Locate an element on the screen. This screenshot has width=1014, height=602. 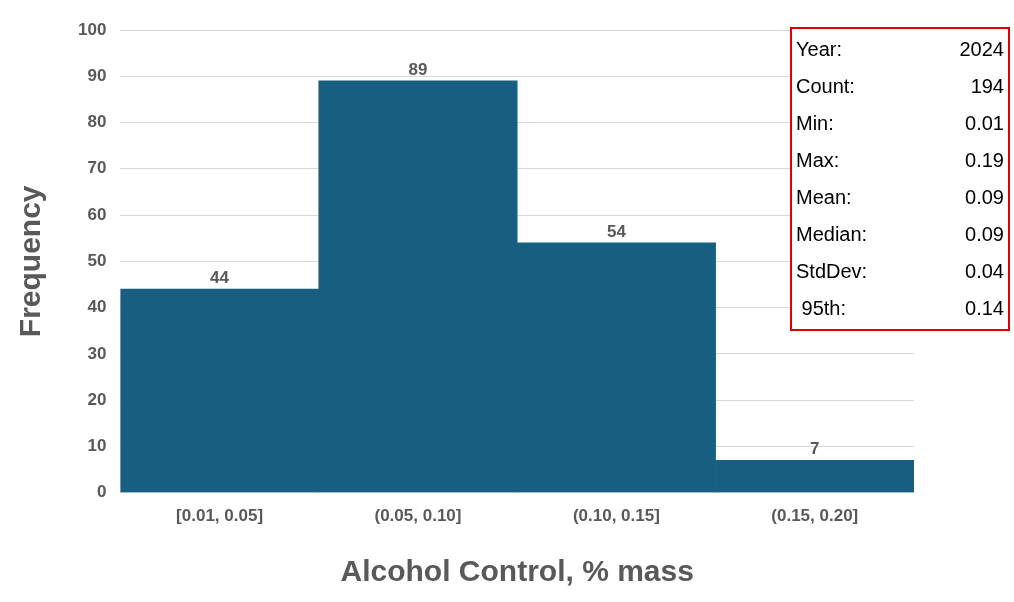
annotation: 95th: is located at coordinates (823, 308).